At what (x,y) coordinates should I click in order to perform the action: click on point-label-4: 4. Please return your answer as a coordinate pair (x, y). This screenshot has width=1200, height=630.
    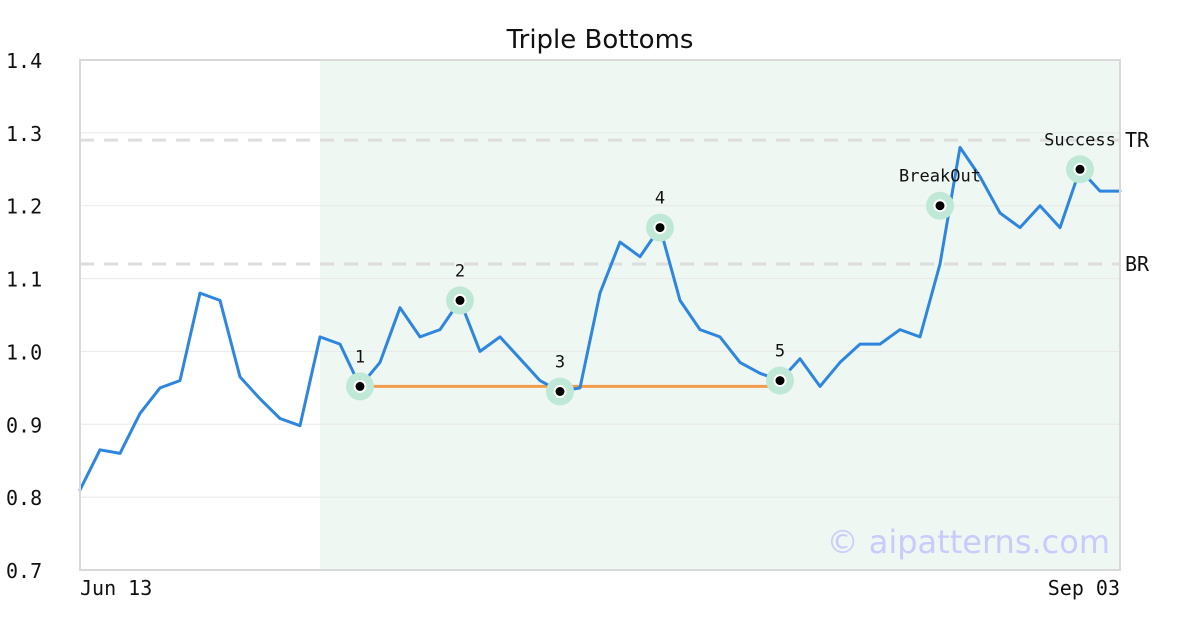
    Looking at the image, I should click on (660, 199).